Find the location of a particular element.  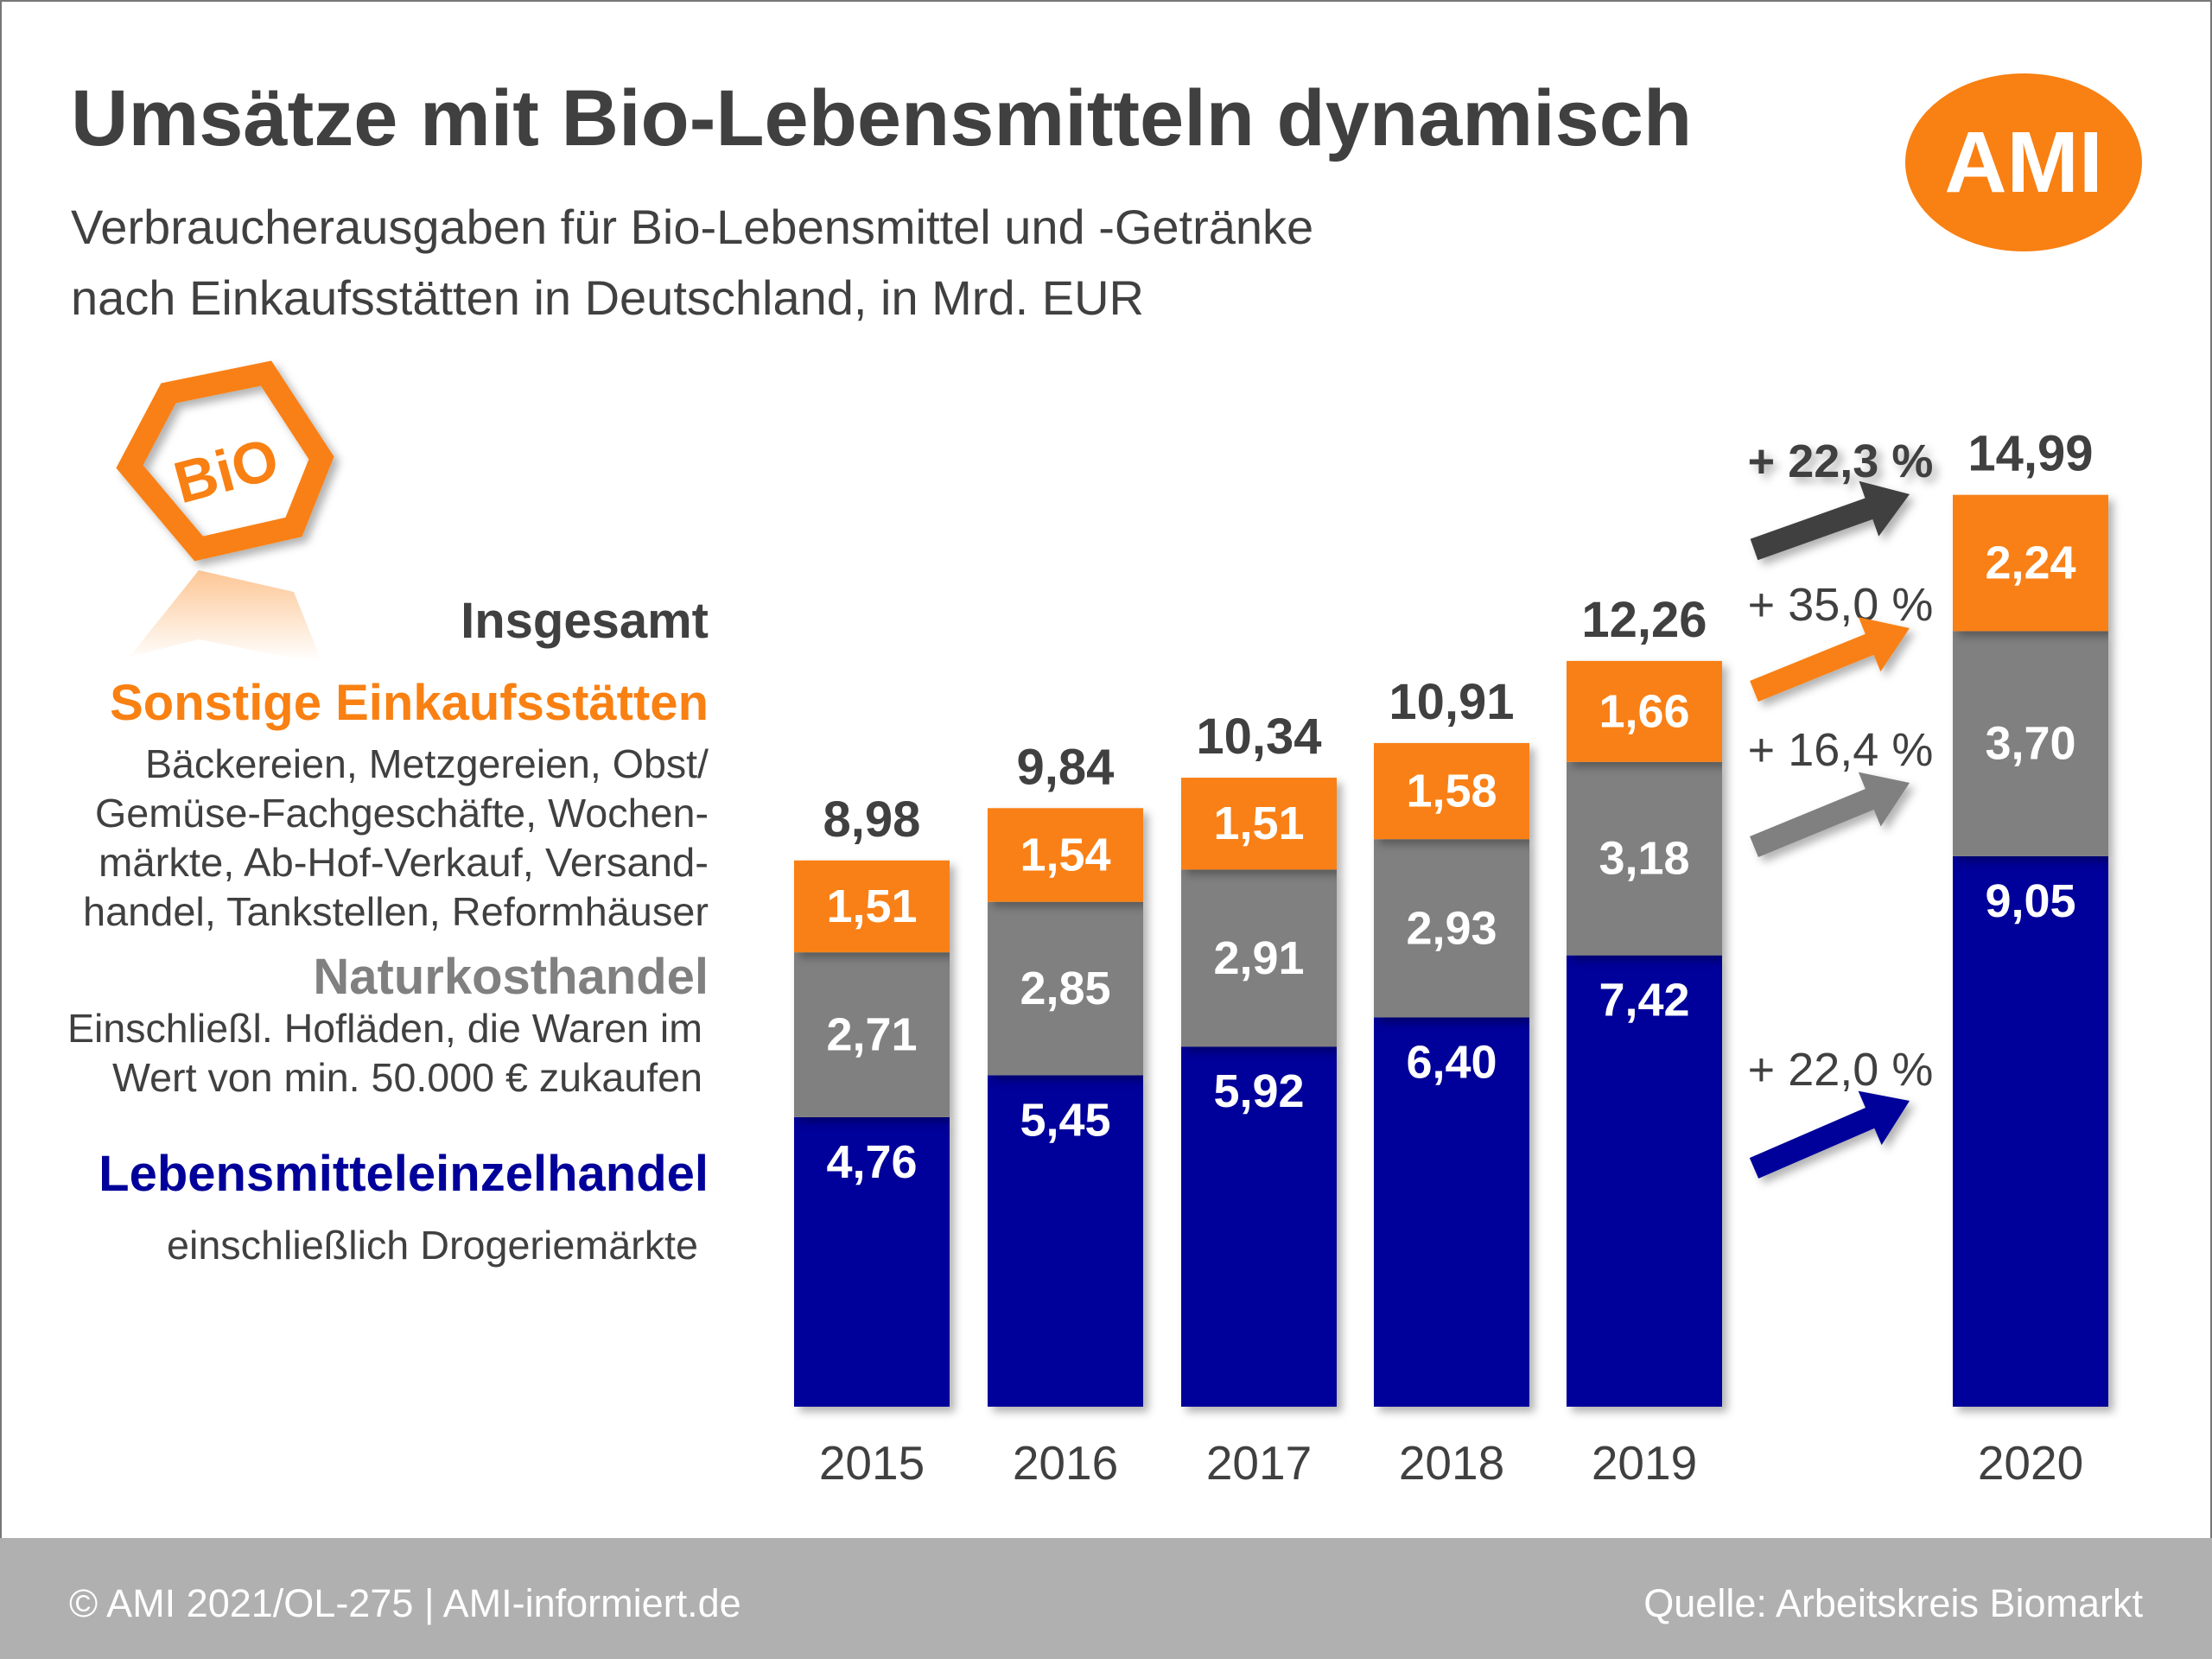

year-label-2017: 2017 is located at coordinates (1259, 1463).